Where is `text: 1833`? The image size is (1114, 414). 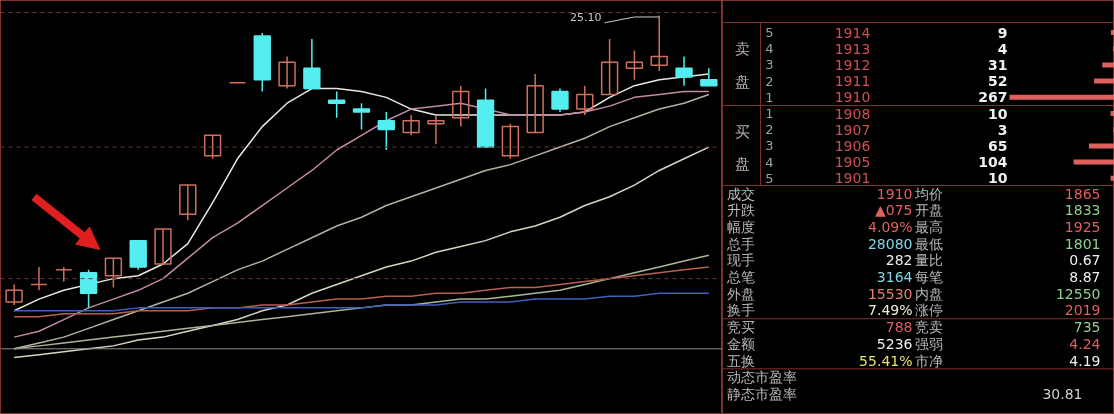
text: 1833 is located at coordinates (1082, 210).